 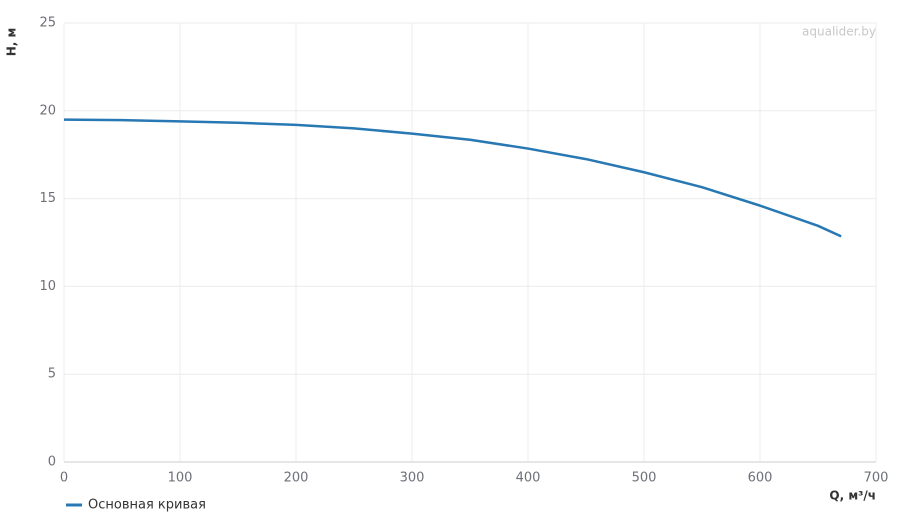 I want to click on x-tick-label: 600, so click(x=760, y=478).